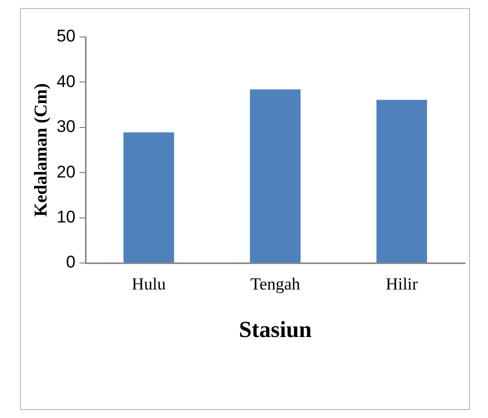 The width and height of the screenshot is (488, 418). Describe the element at coordinates (402, 284) in the screenshot. I see `x-tick-label: Hilir` at that location.